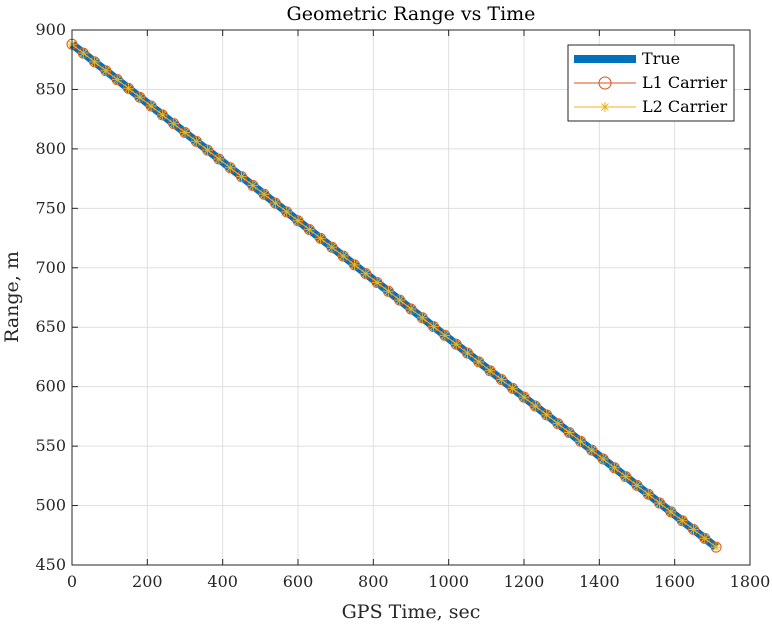  Describe the element at coordinates (373, 581) in the screenshot. I see `x-tick-label: 800` at that location.